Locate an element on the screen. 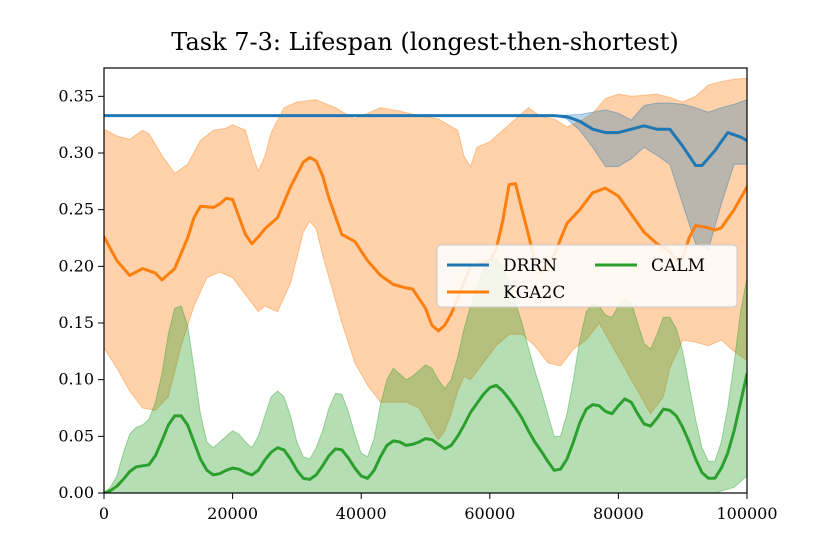 Image resolution: width=830 pixels, height=554 pixels. x-tick-label: 60000 is located at coordinates (489, 513).